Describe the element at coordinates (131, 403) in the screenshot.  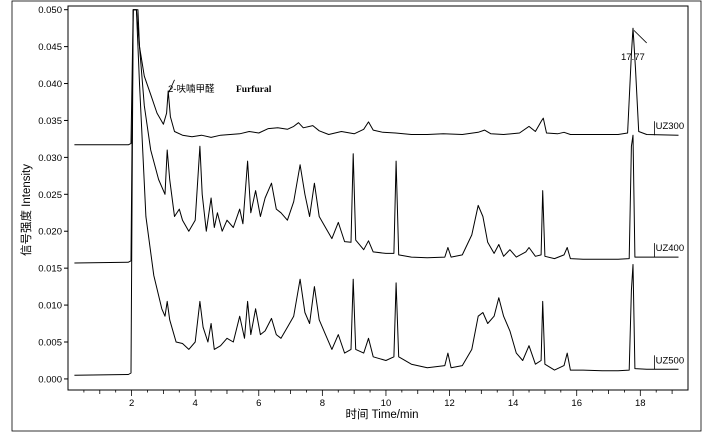
I see `x-tick-label: 2` at that location.